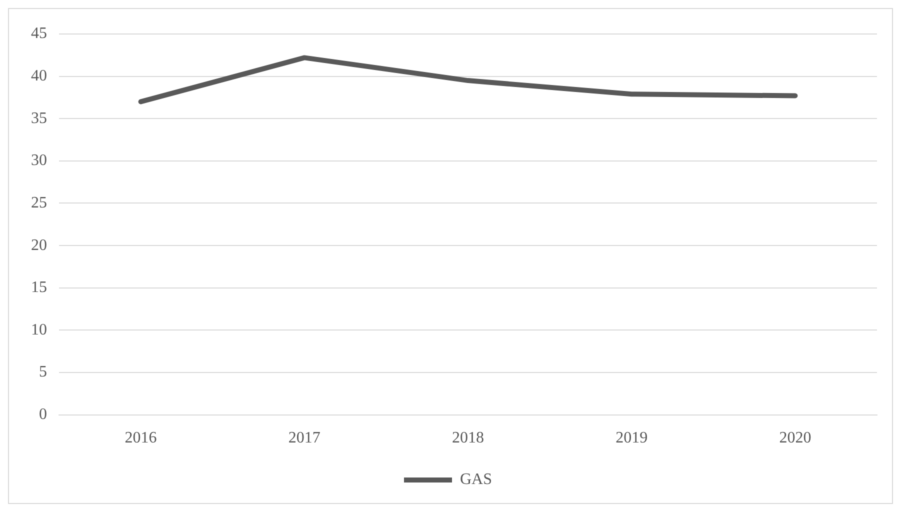 This screenshot has height=512, width=901. I want to click on y-tick-label: 30, so click(39, 161).